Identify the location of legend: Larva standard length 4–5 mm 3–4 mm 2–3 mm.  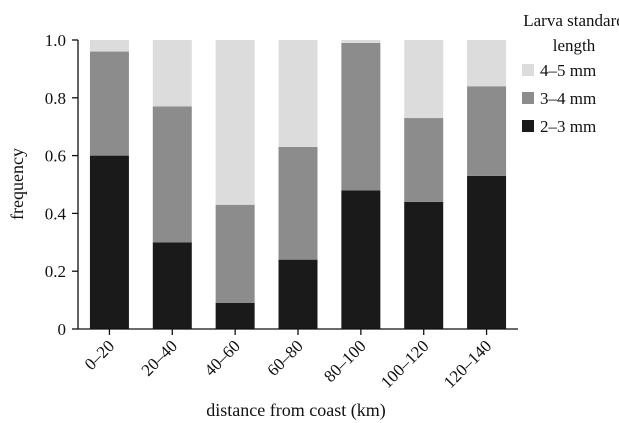
(570, 73).